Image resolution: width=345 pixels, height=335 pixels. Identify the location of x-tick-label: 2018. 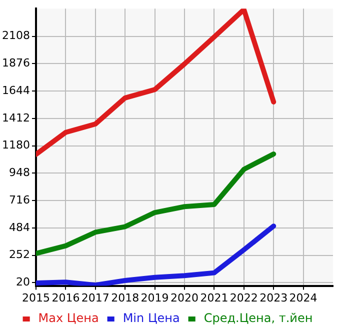
(125, 297).